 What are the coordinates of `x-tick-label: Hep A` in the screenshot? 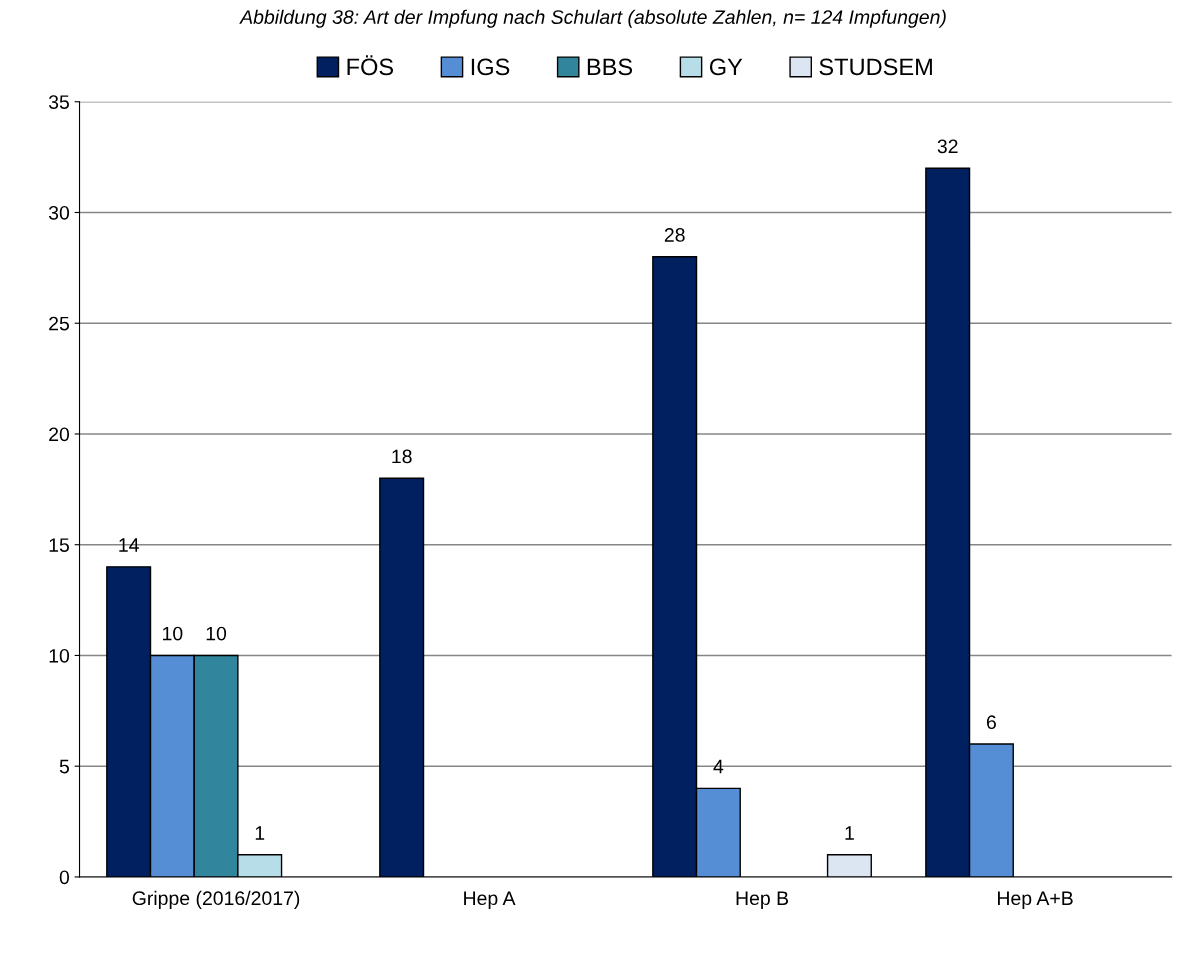 It's located at (490, 900).